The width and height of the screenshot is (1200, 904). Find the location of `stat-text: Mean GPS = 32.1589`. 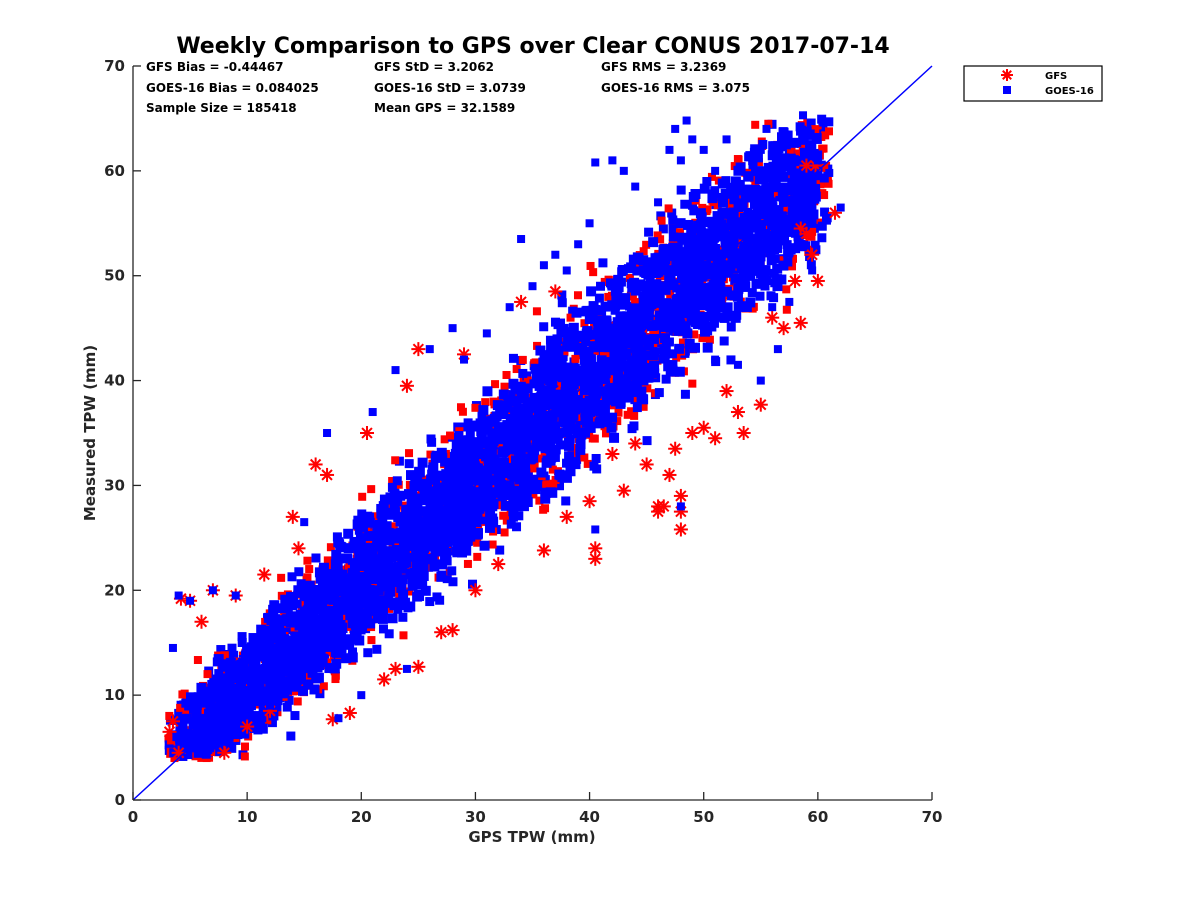

stat-text: Mean GPS = 32.1589 is located at coordinates (444, 108).